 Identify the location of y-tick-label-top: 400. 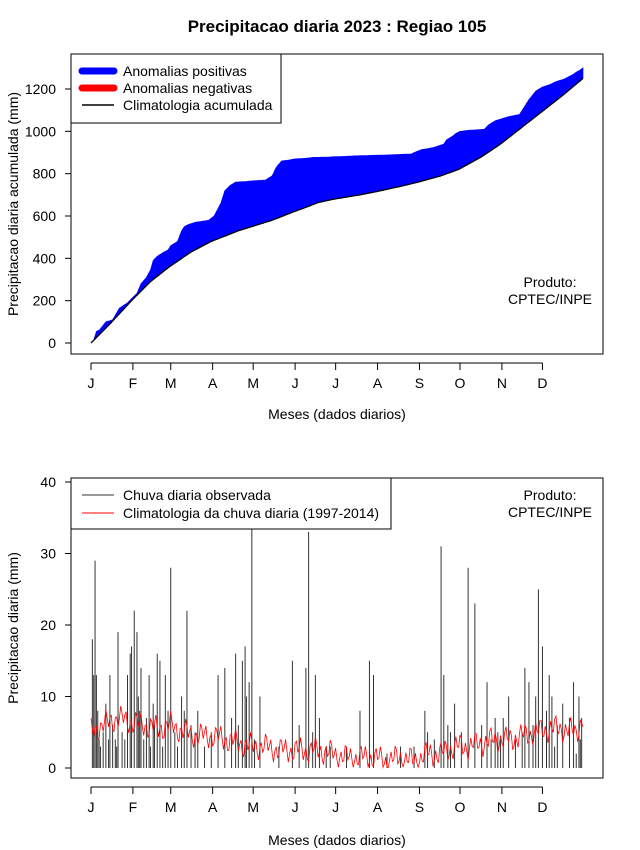
(45, 258).